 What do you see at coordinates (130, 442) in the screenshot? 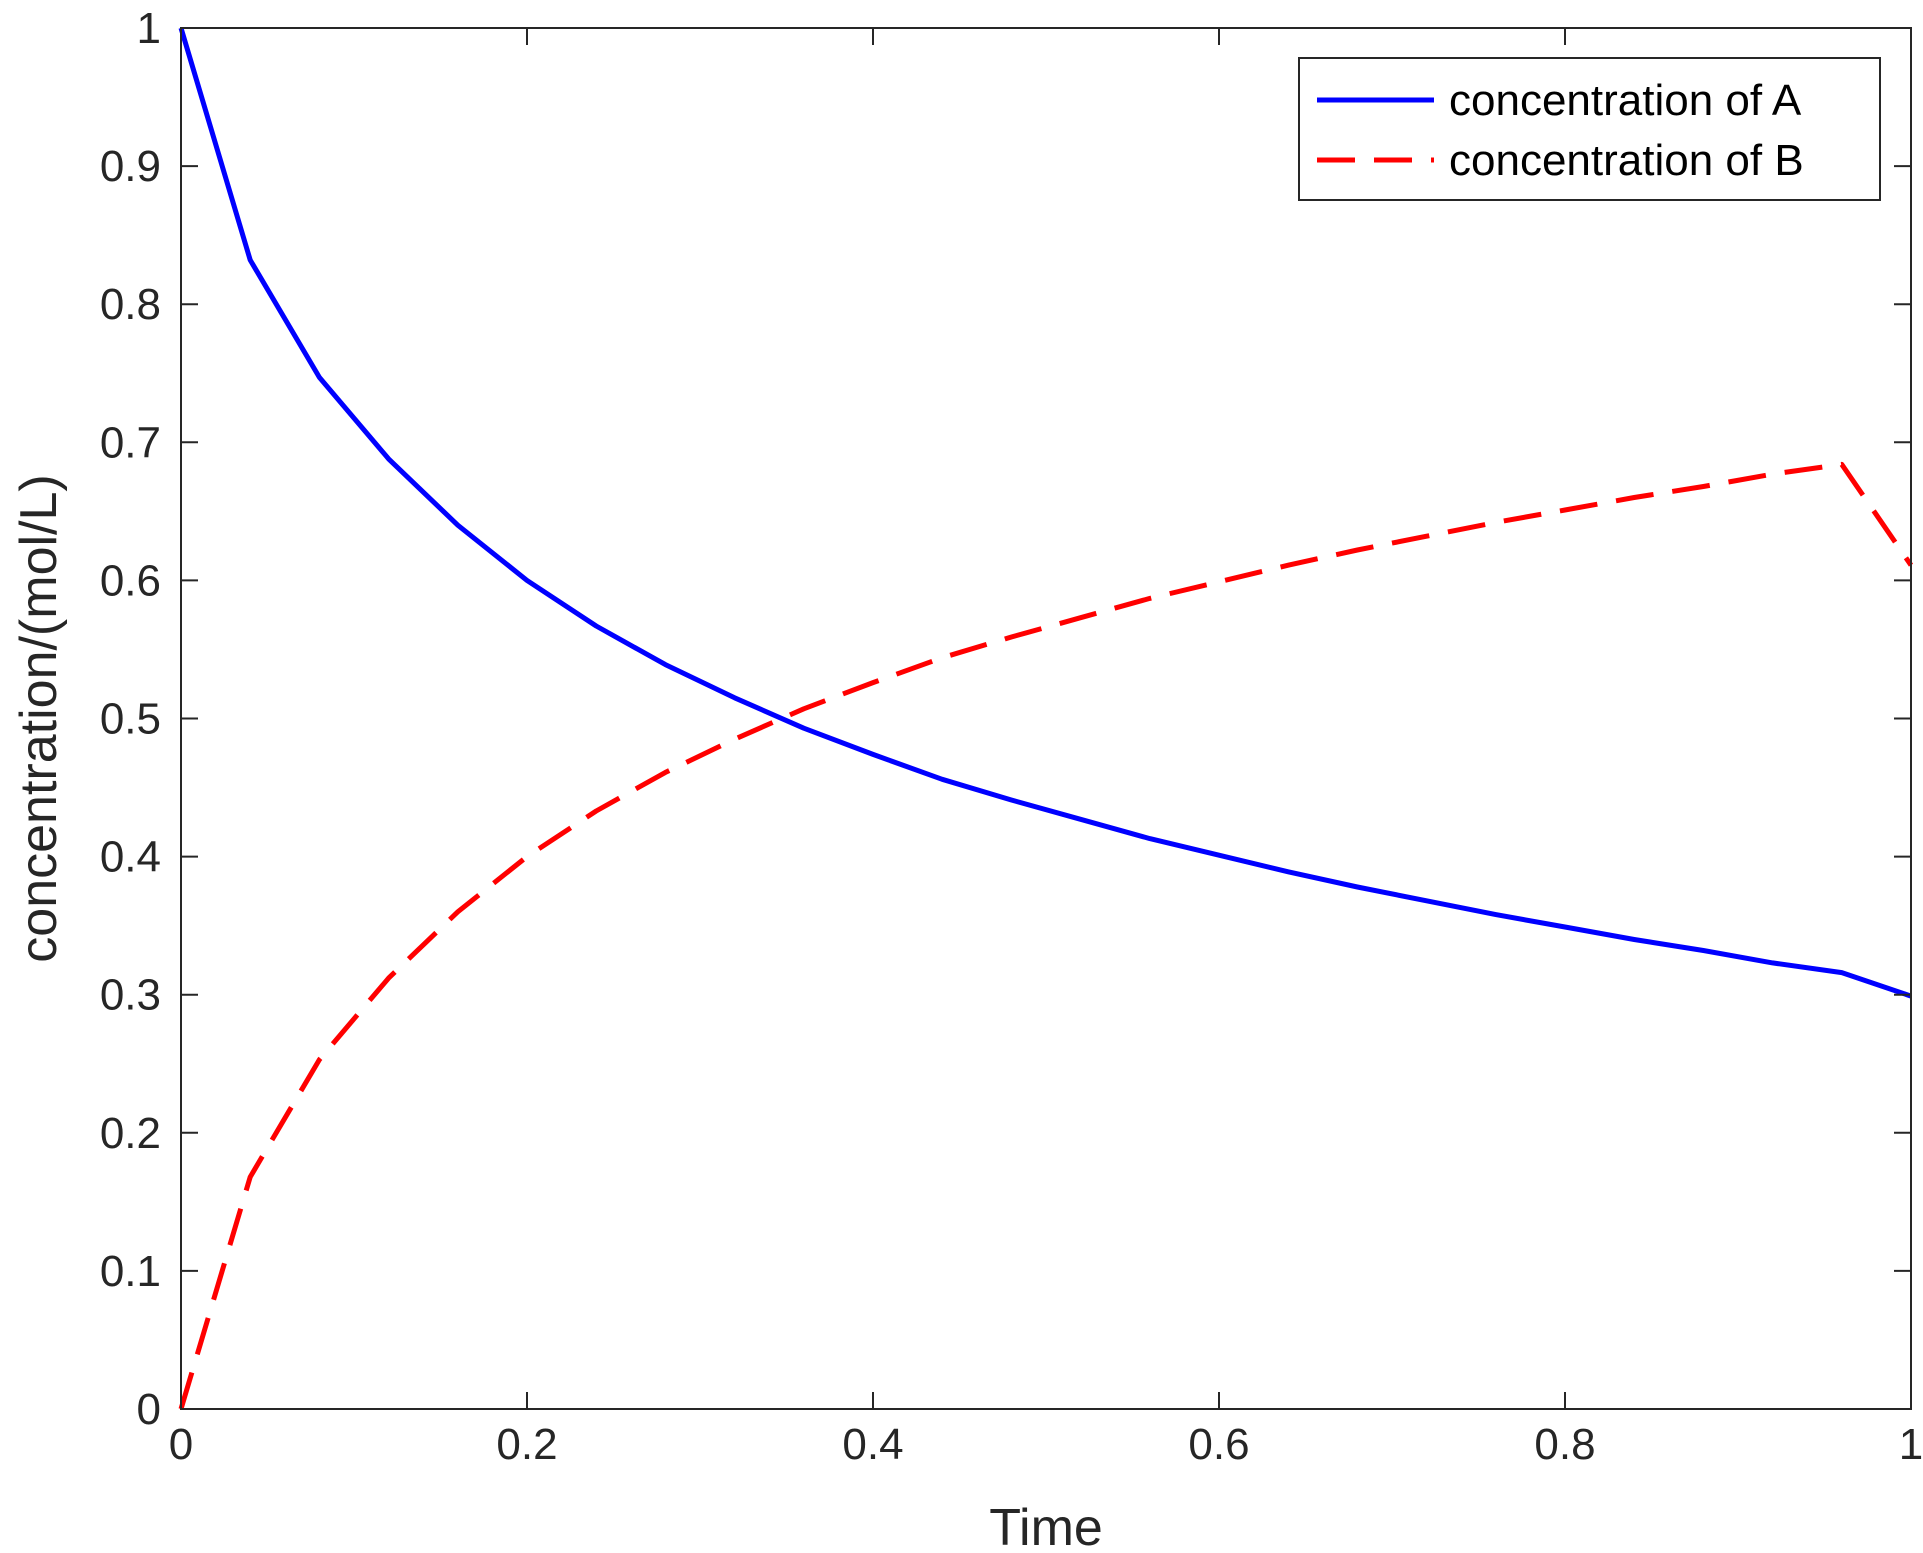
I see `y-tick-label: 0.7` at bounding box center [130, 442].